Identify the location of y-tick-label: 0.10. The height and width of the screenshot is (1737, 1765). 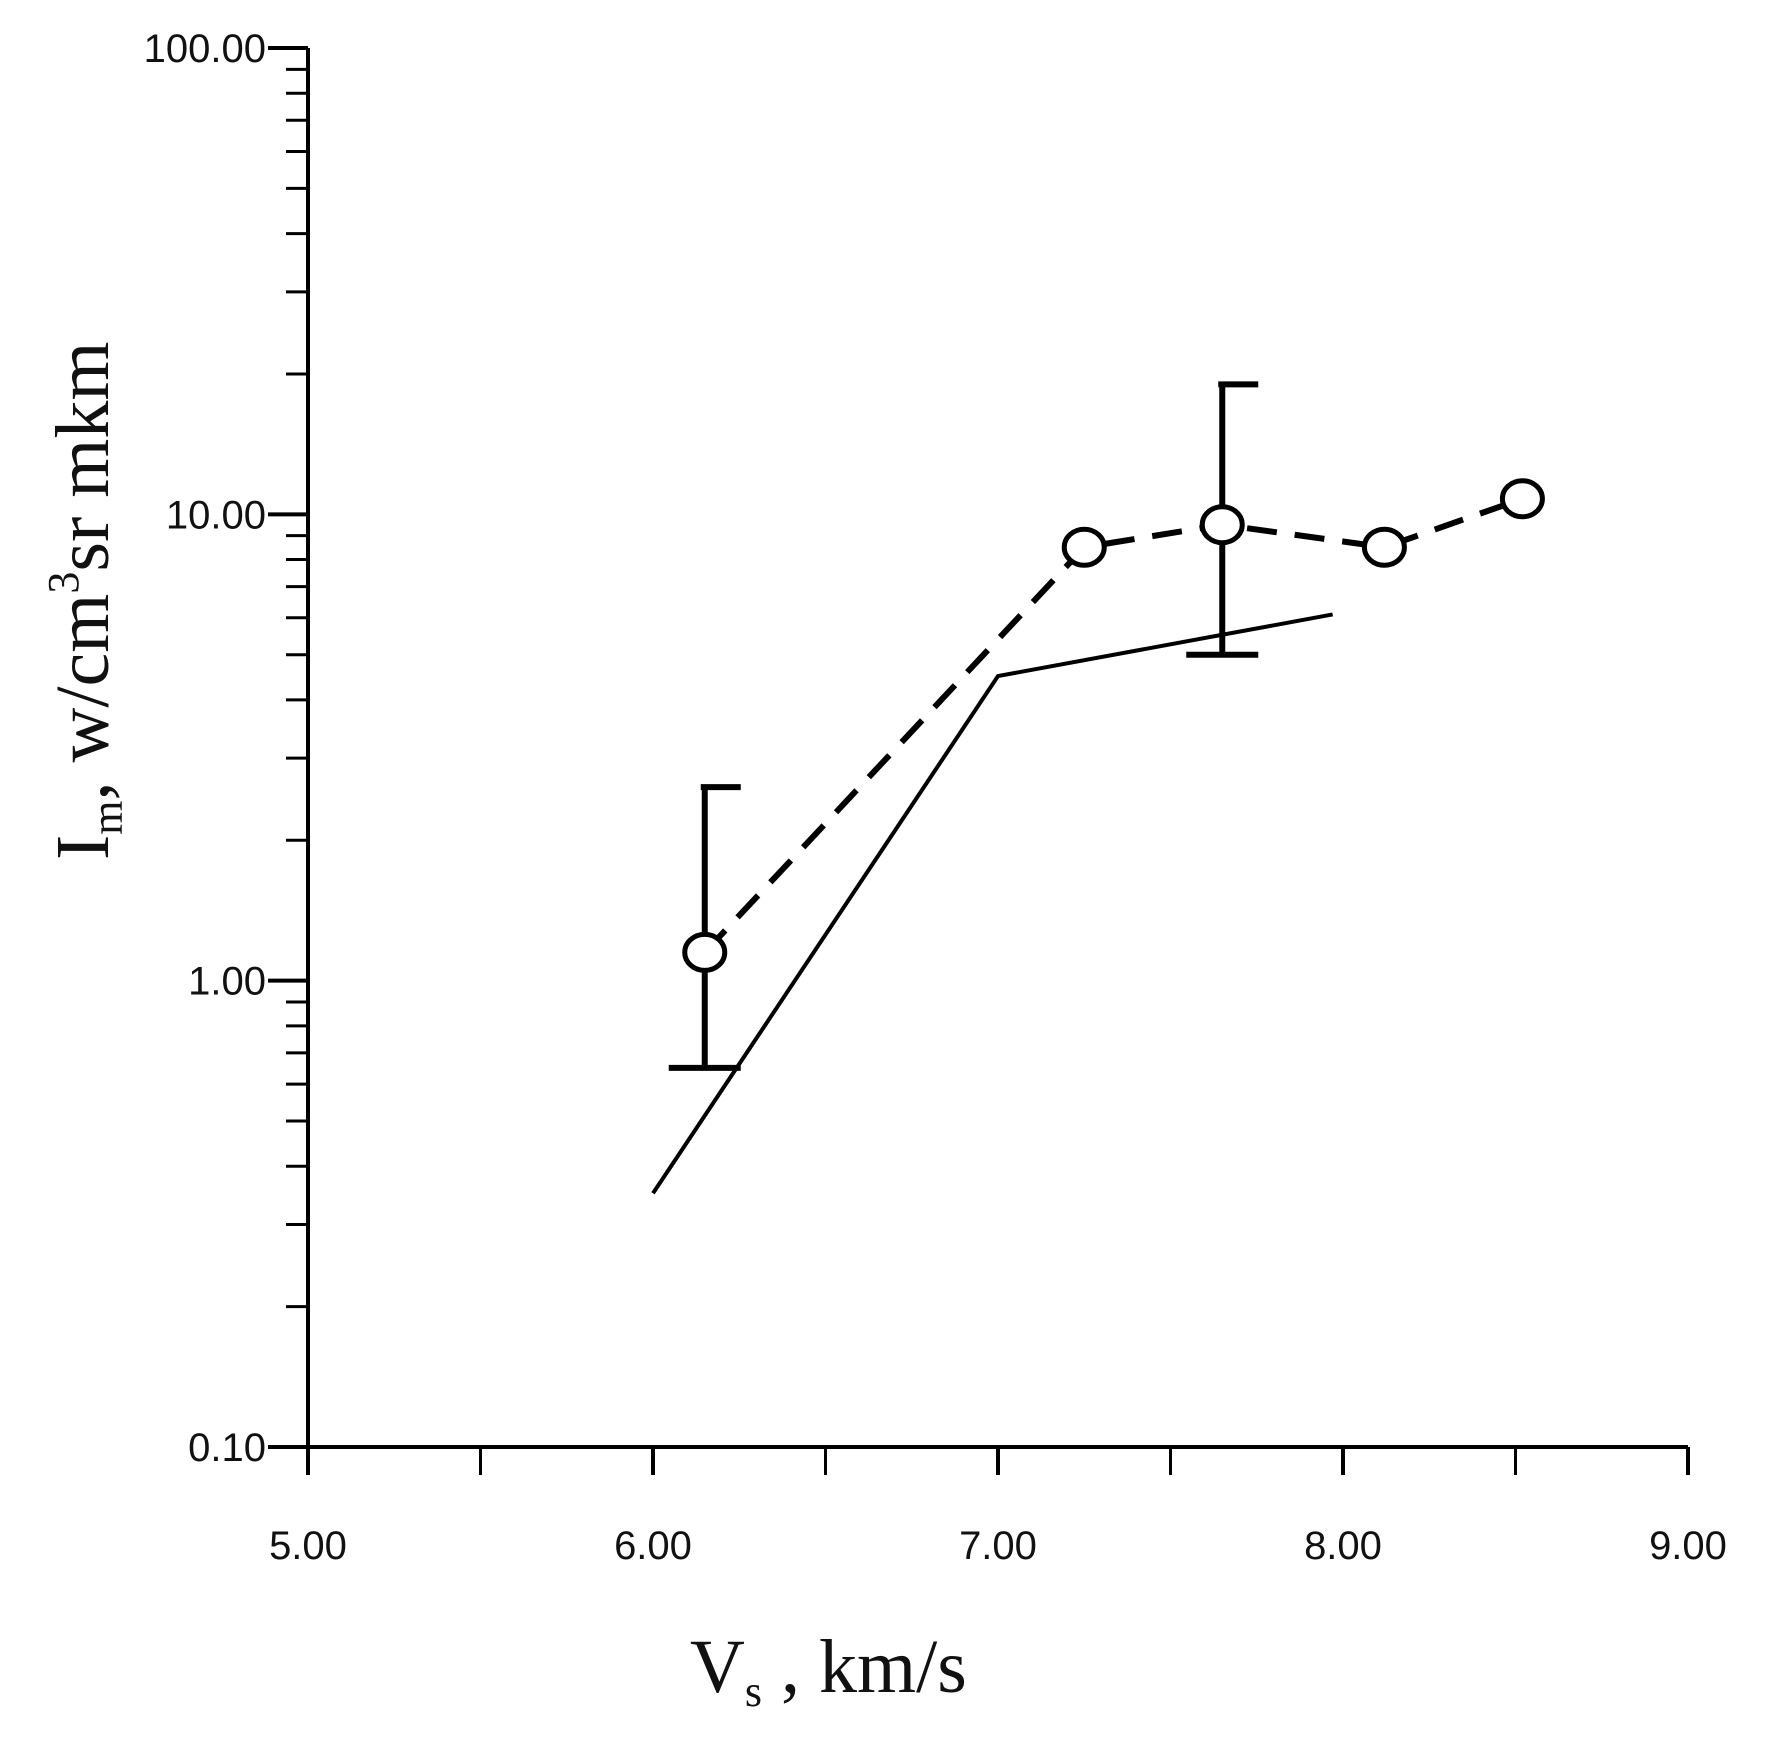
(227, 1448).